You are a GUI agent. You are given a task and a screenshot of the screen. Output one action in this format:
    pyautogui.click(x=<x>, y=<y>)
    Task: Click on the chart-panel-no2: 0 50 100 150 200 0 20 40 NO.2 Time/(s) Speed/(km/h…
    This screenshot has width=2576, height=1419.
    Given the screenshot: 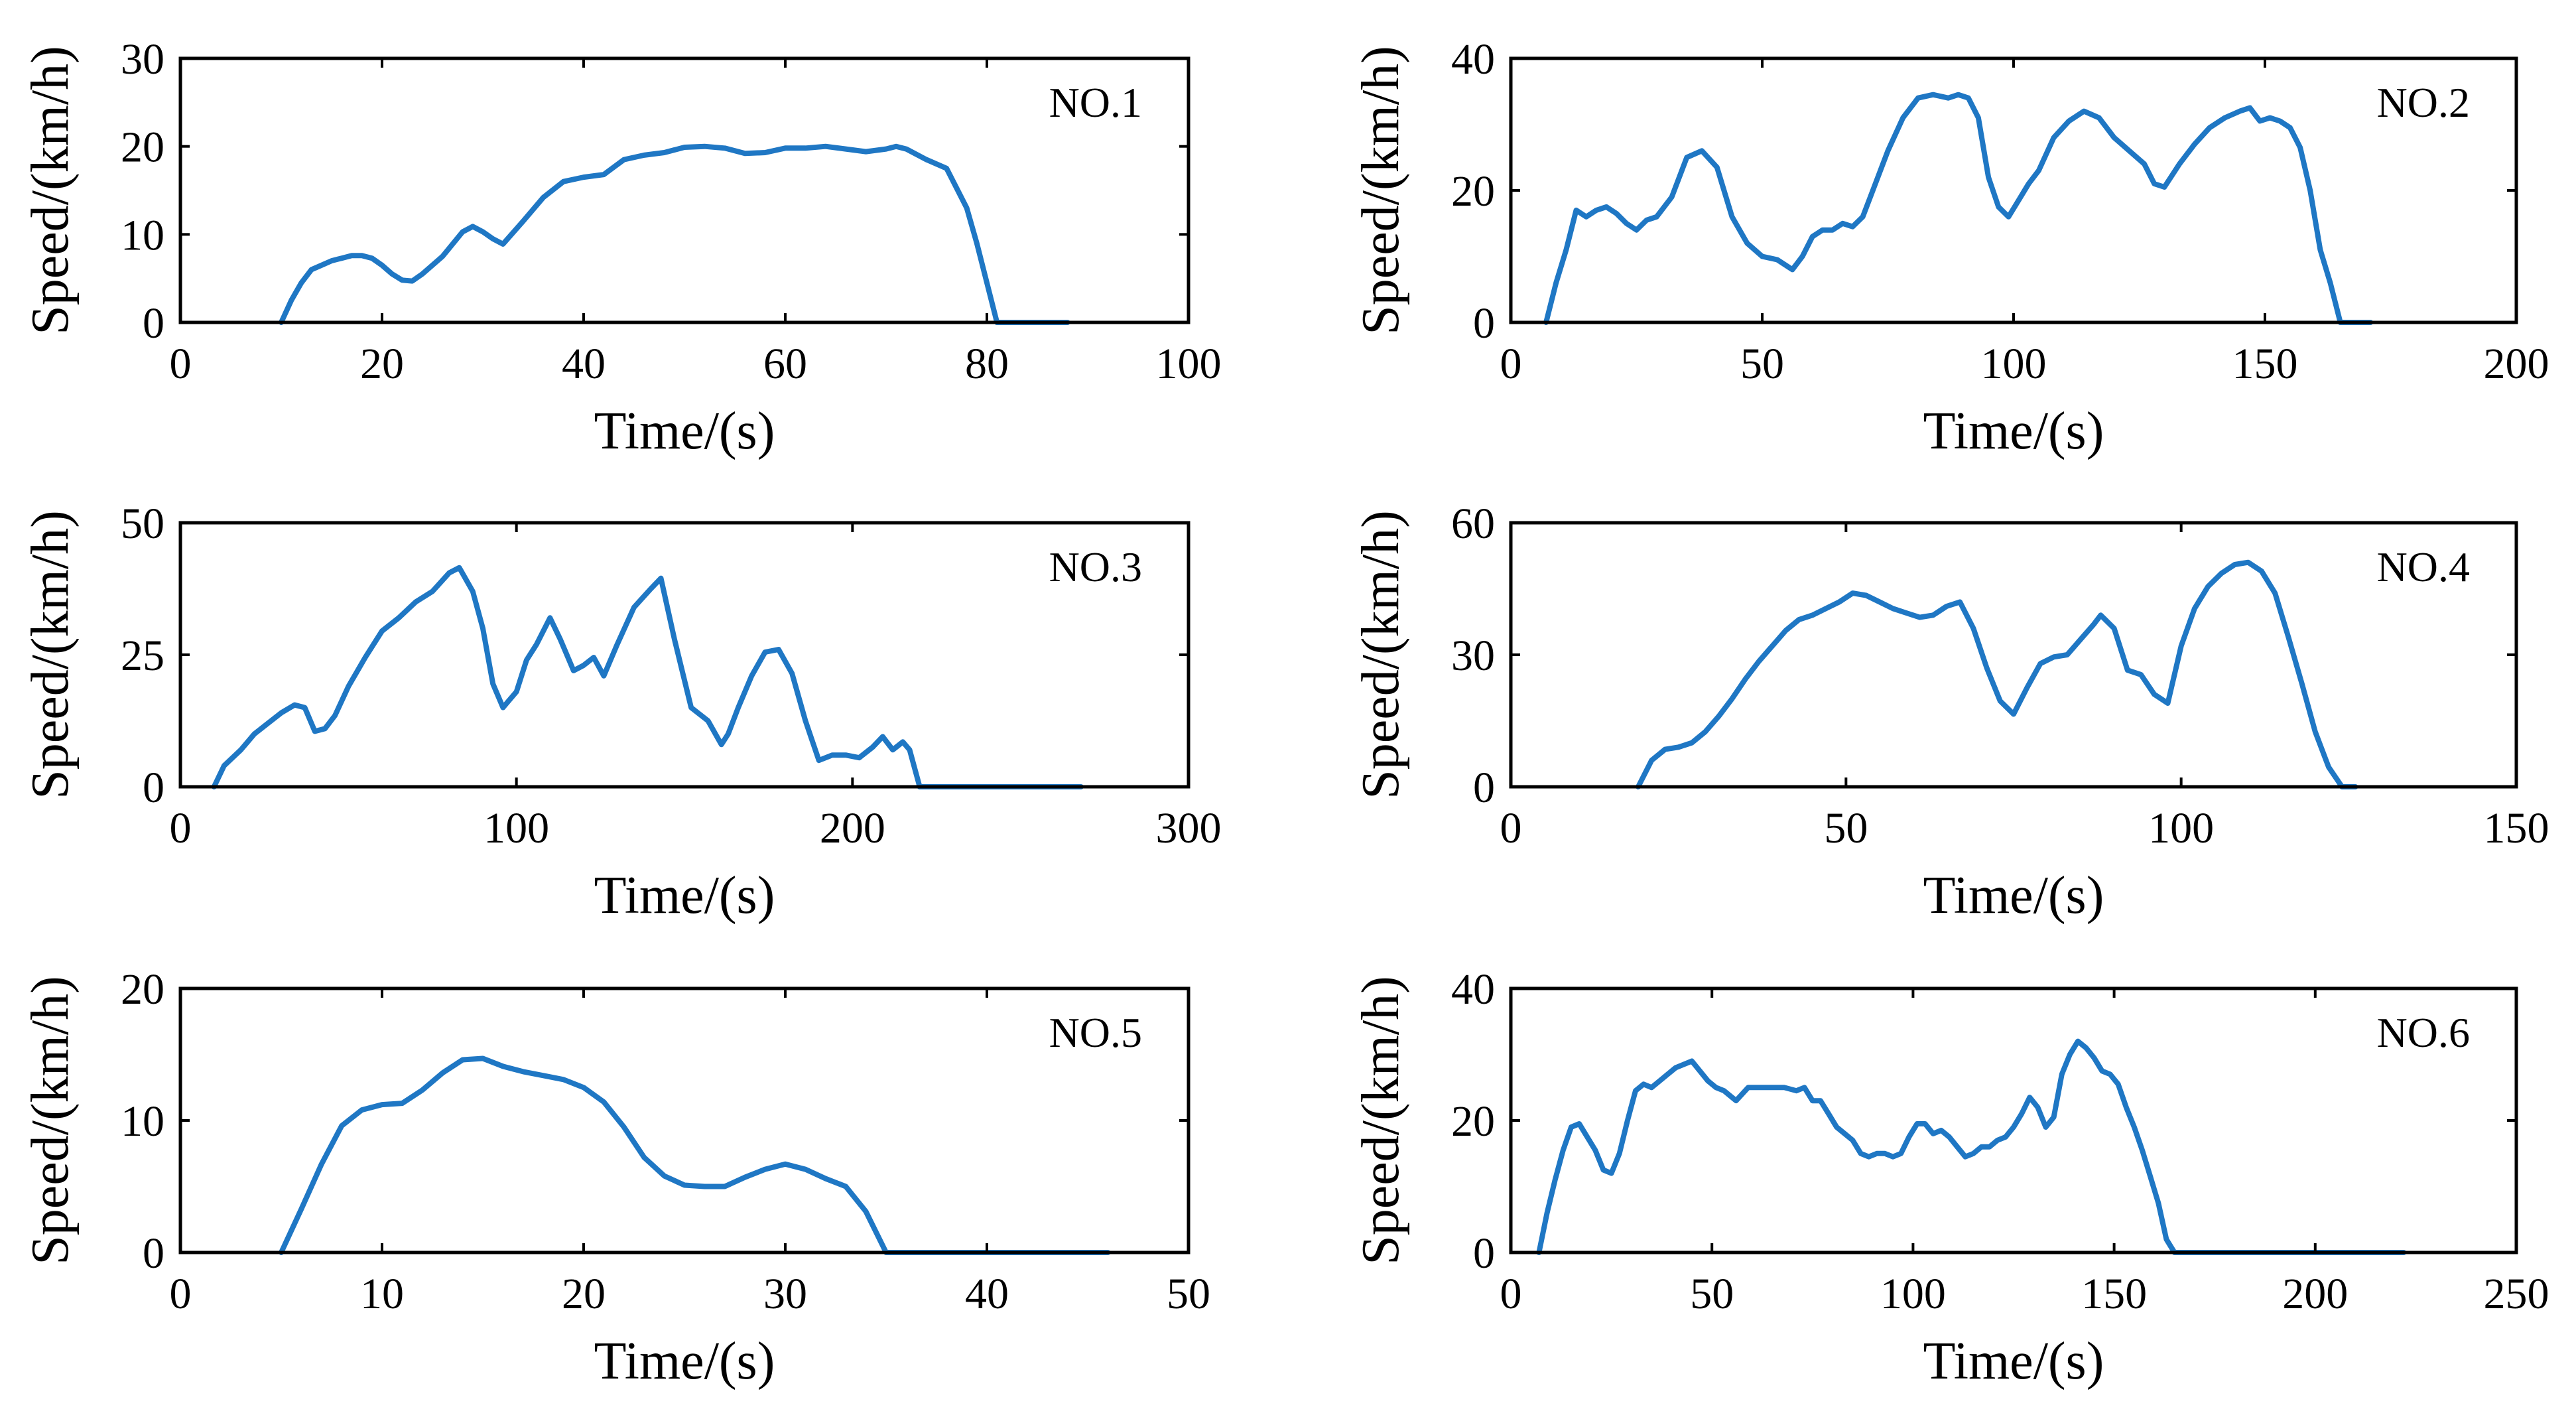 What is the action you would take?
    pyautogui.click(x=1951, y=247)
    